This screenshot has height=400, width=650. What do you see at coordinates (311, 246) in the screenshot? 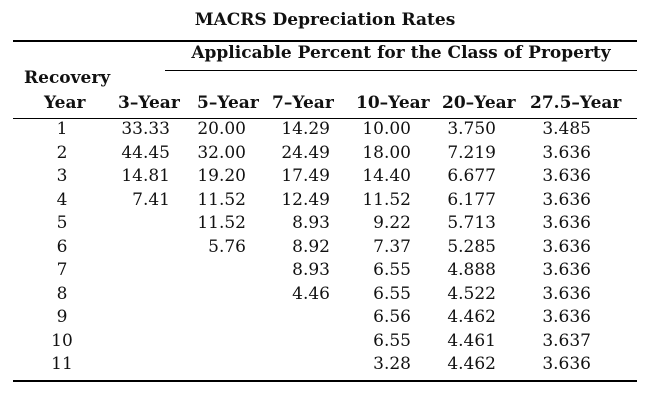
I see `table-cell: 8.92` at bounding box center [311, 246].